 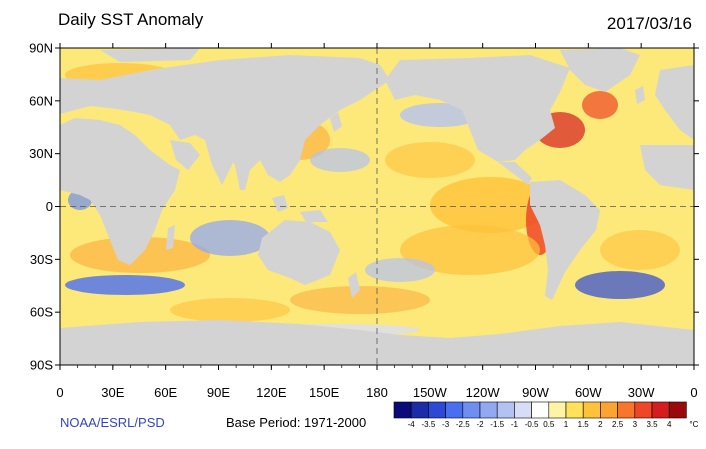 I want to click on colorbar-label: -3.5, so click(x=429, y=424).